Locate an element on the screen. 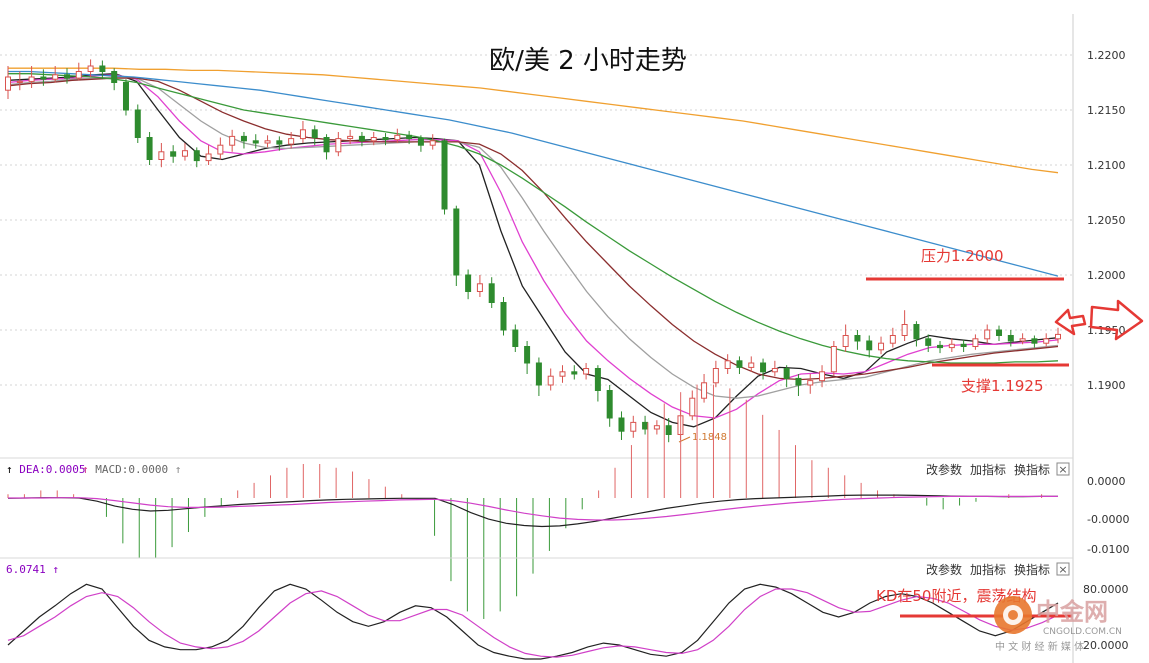 This screenshot has height=663, width=1149. kd-tick-label: 20.0000 is located at coordinates (1106, 645).